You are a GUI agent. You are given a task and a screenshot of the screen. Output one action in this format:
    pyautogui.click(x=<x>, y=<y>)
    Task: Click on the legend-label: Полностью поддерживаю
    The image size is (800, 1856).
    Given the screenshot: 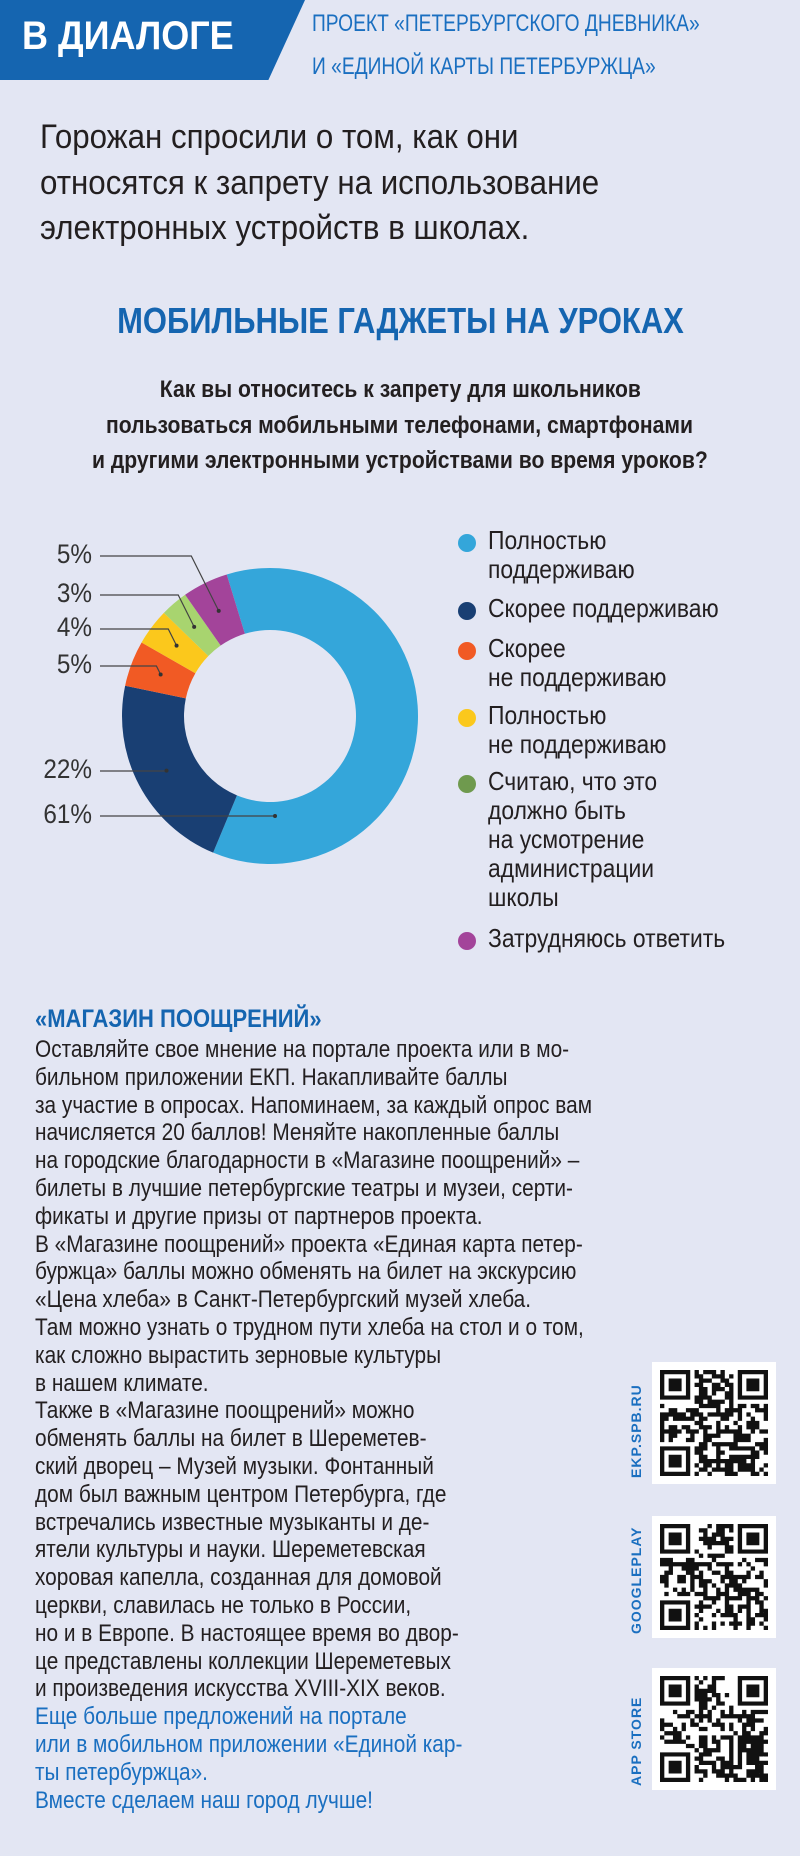 What is the action you would take?
    pyautogui.click(x=561, y=555)
    